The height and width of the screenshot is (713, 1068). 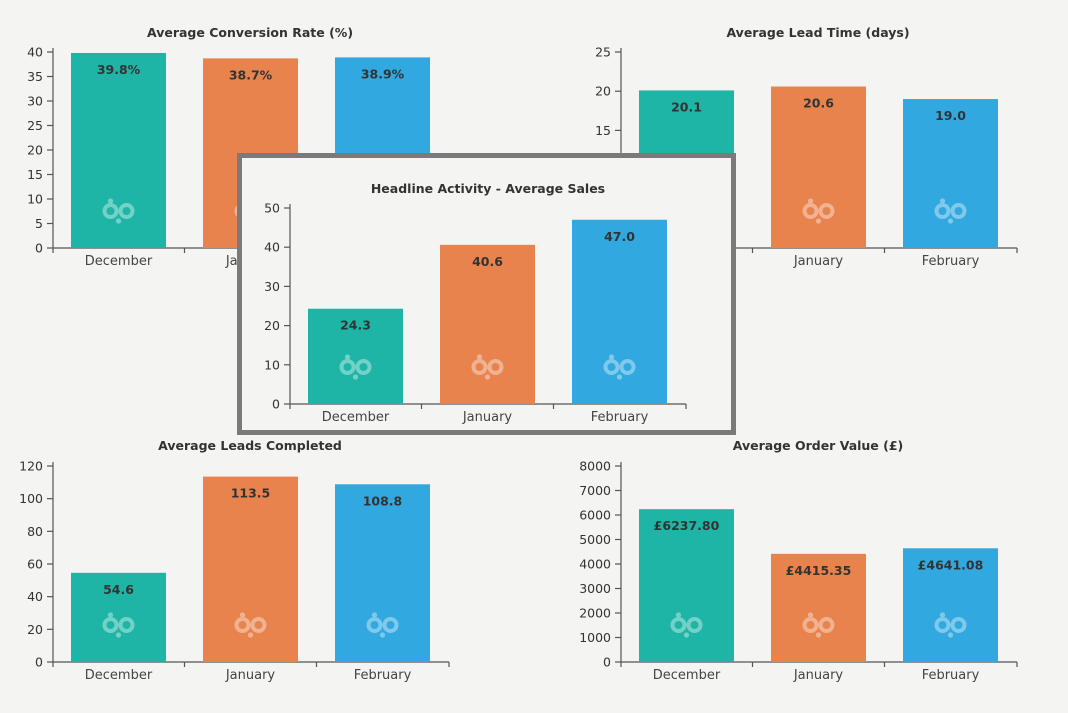 What do you see at coordinates (595, 466) in the screenshot?
I see `y-tick-label: 8000` at bounding box center [595, 466].